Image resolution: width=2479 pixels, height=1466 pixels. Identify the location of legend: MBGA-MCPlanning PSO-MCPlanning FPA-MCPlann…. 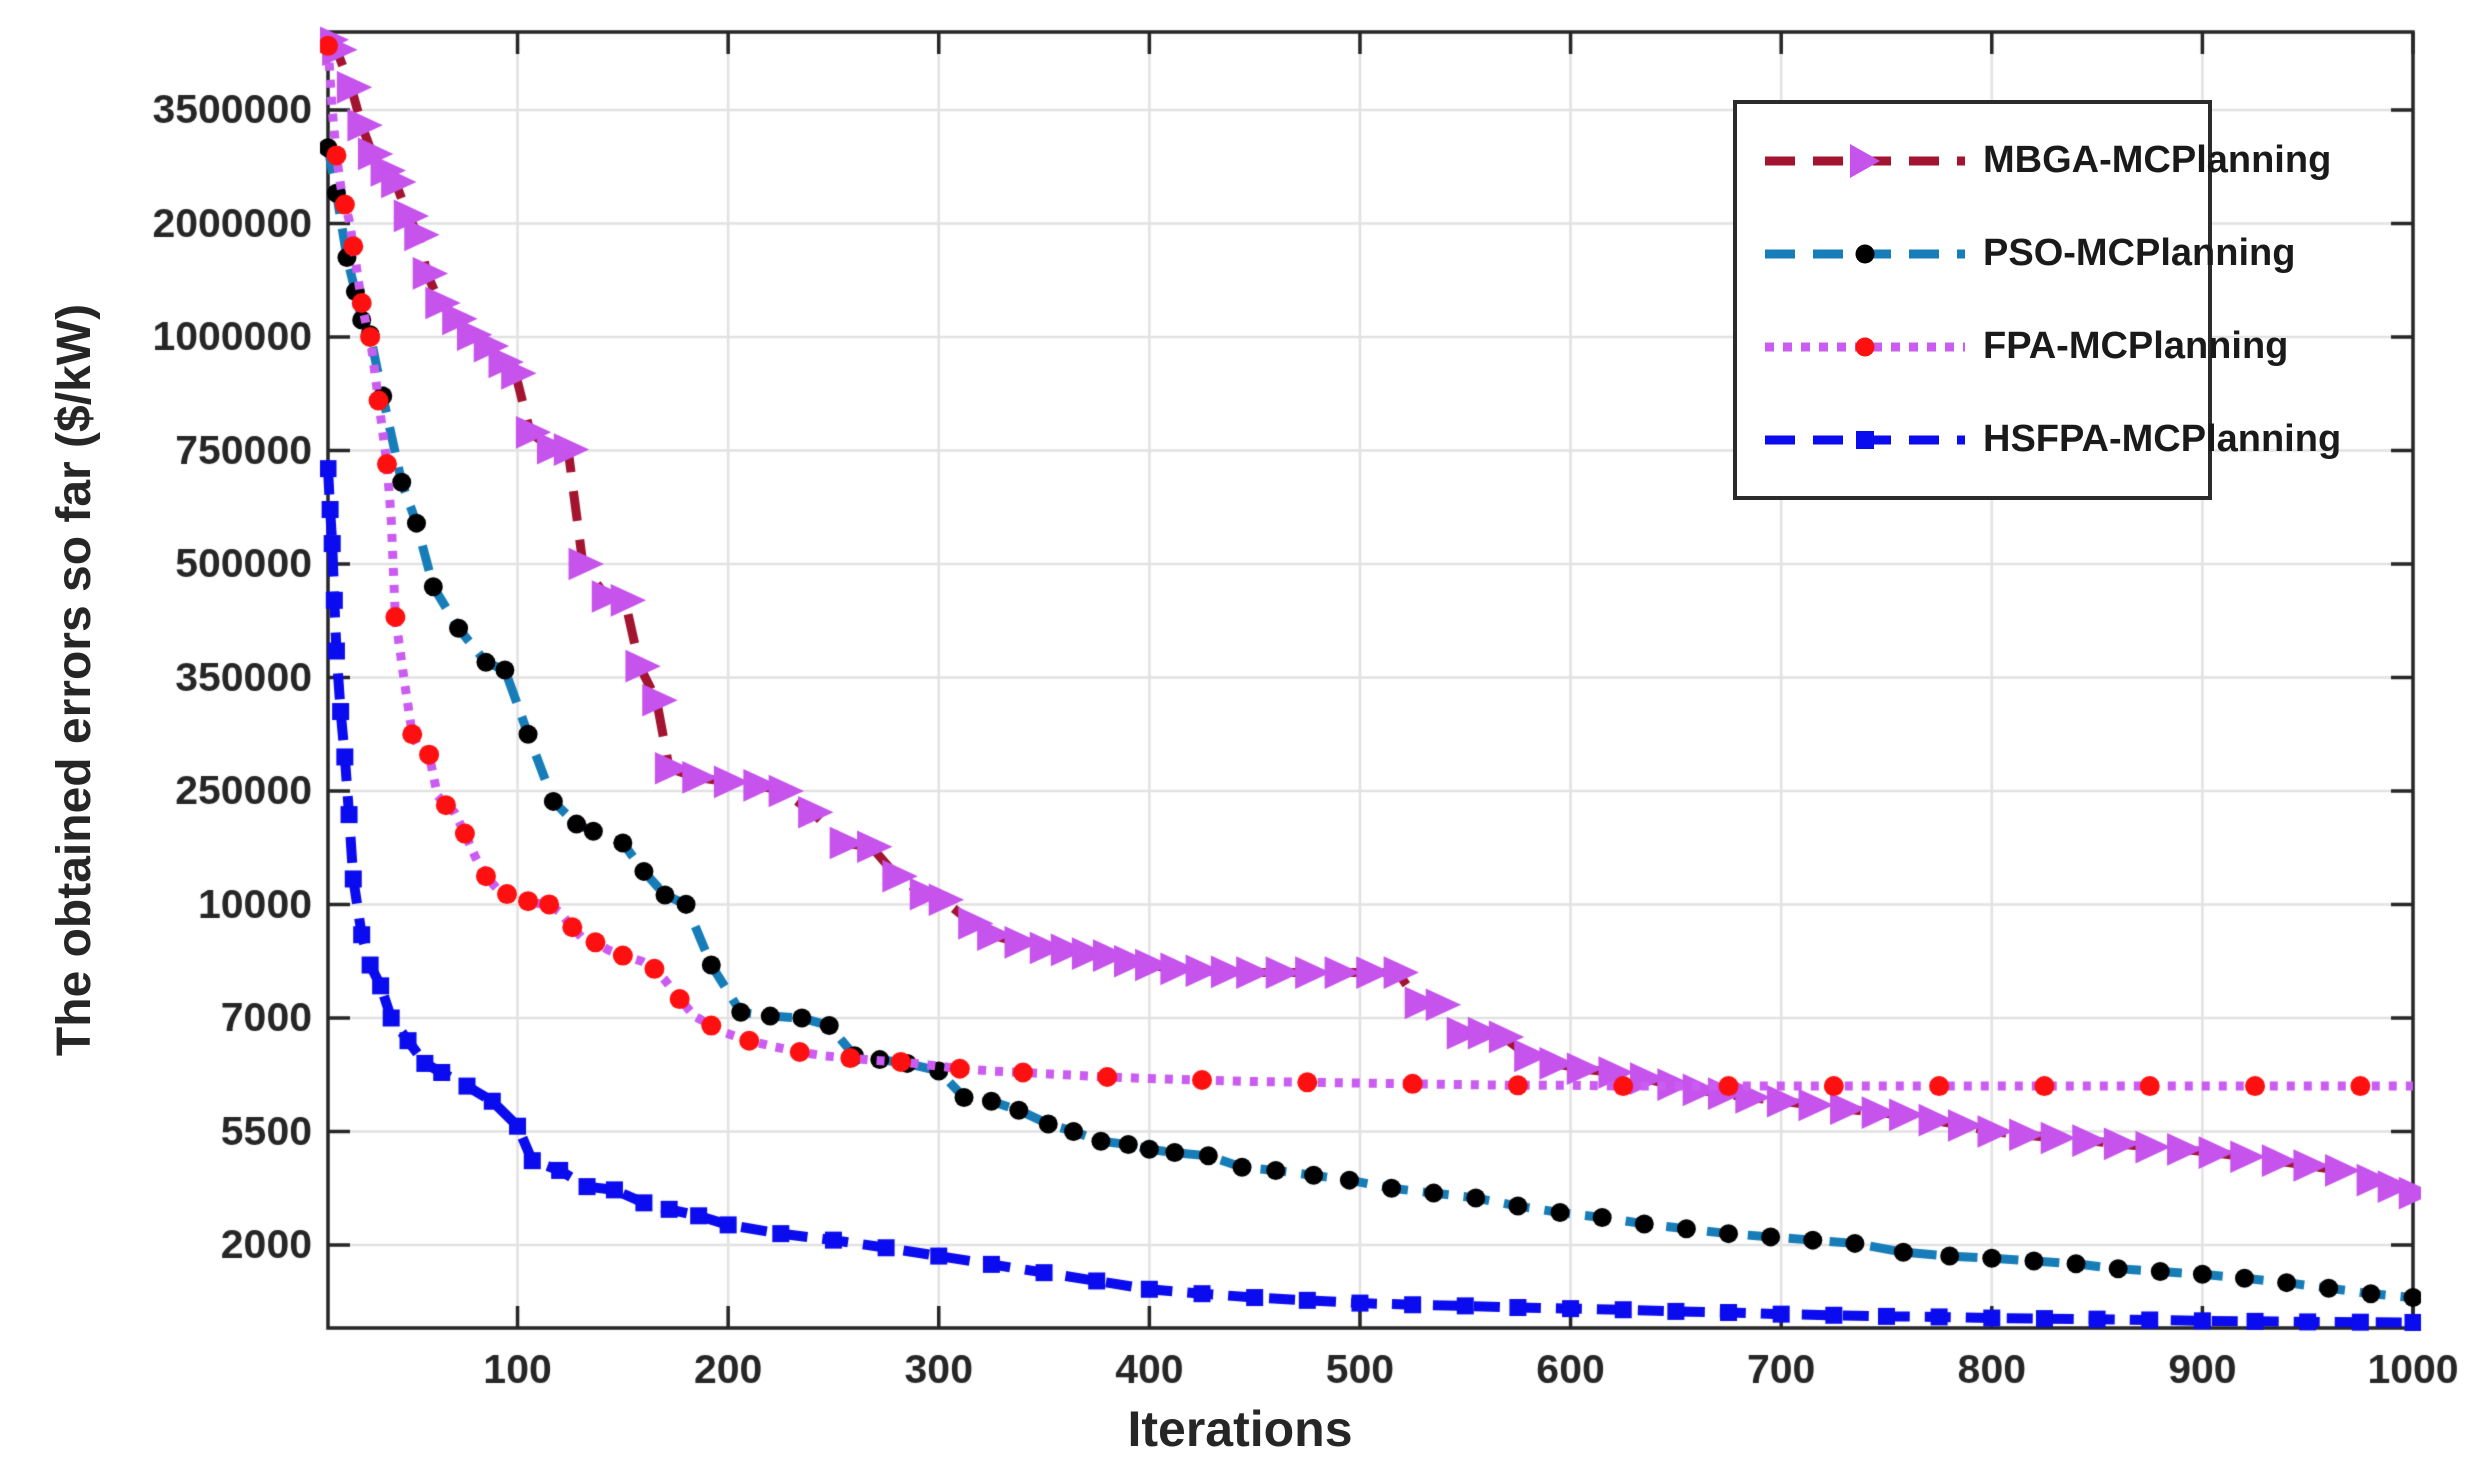
(2037, 300).